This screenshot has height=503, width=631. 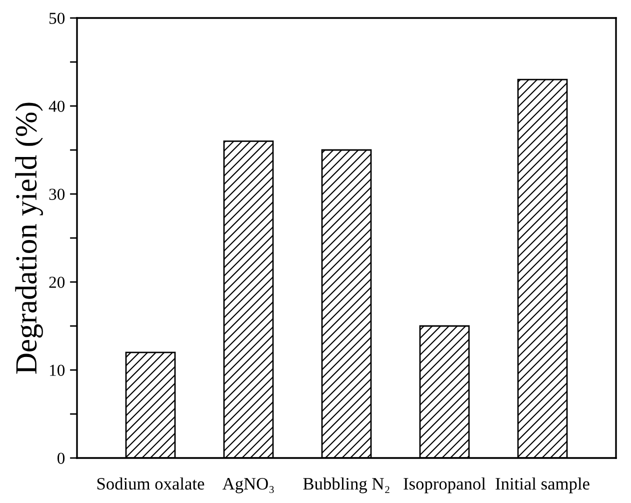 I want to click on x-tick-label: AgNO₃, so click(x=248, y=486).